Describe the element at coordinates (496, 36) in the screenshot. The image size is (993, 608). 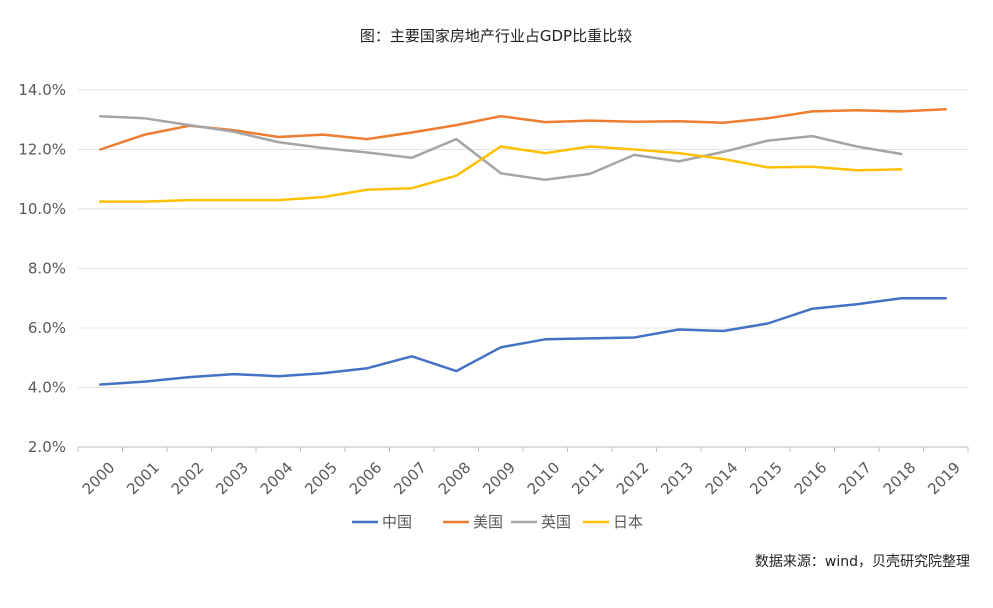
I see `chart-title: 图：主要国家房地产行业占GDP比重比较` at that location.